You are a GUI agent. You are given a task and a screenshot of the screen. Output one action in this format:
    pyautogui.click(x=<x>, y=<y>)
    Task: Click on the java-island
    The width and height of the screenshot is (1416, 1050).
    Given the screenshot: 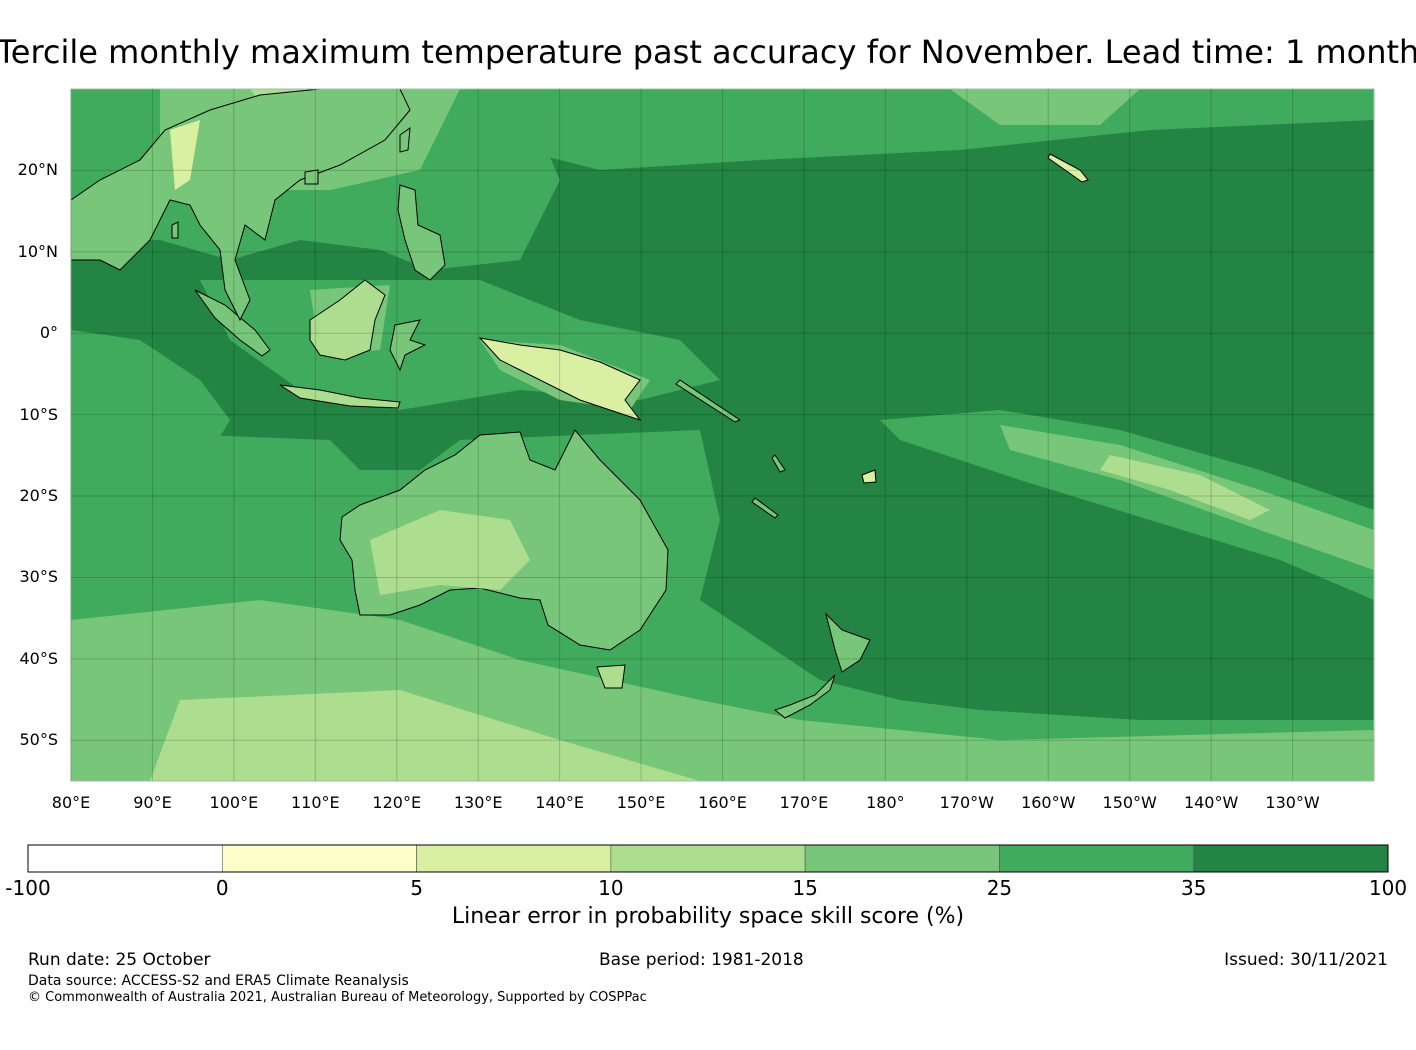 What is the action you would take?
    pyautogui.click(x=340, y=396)
    